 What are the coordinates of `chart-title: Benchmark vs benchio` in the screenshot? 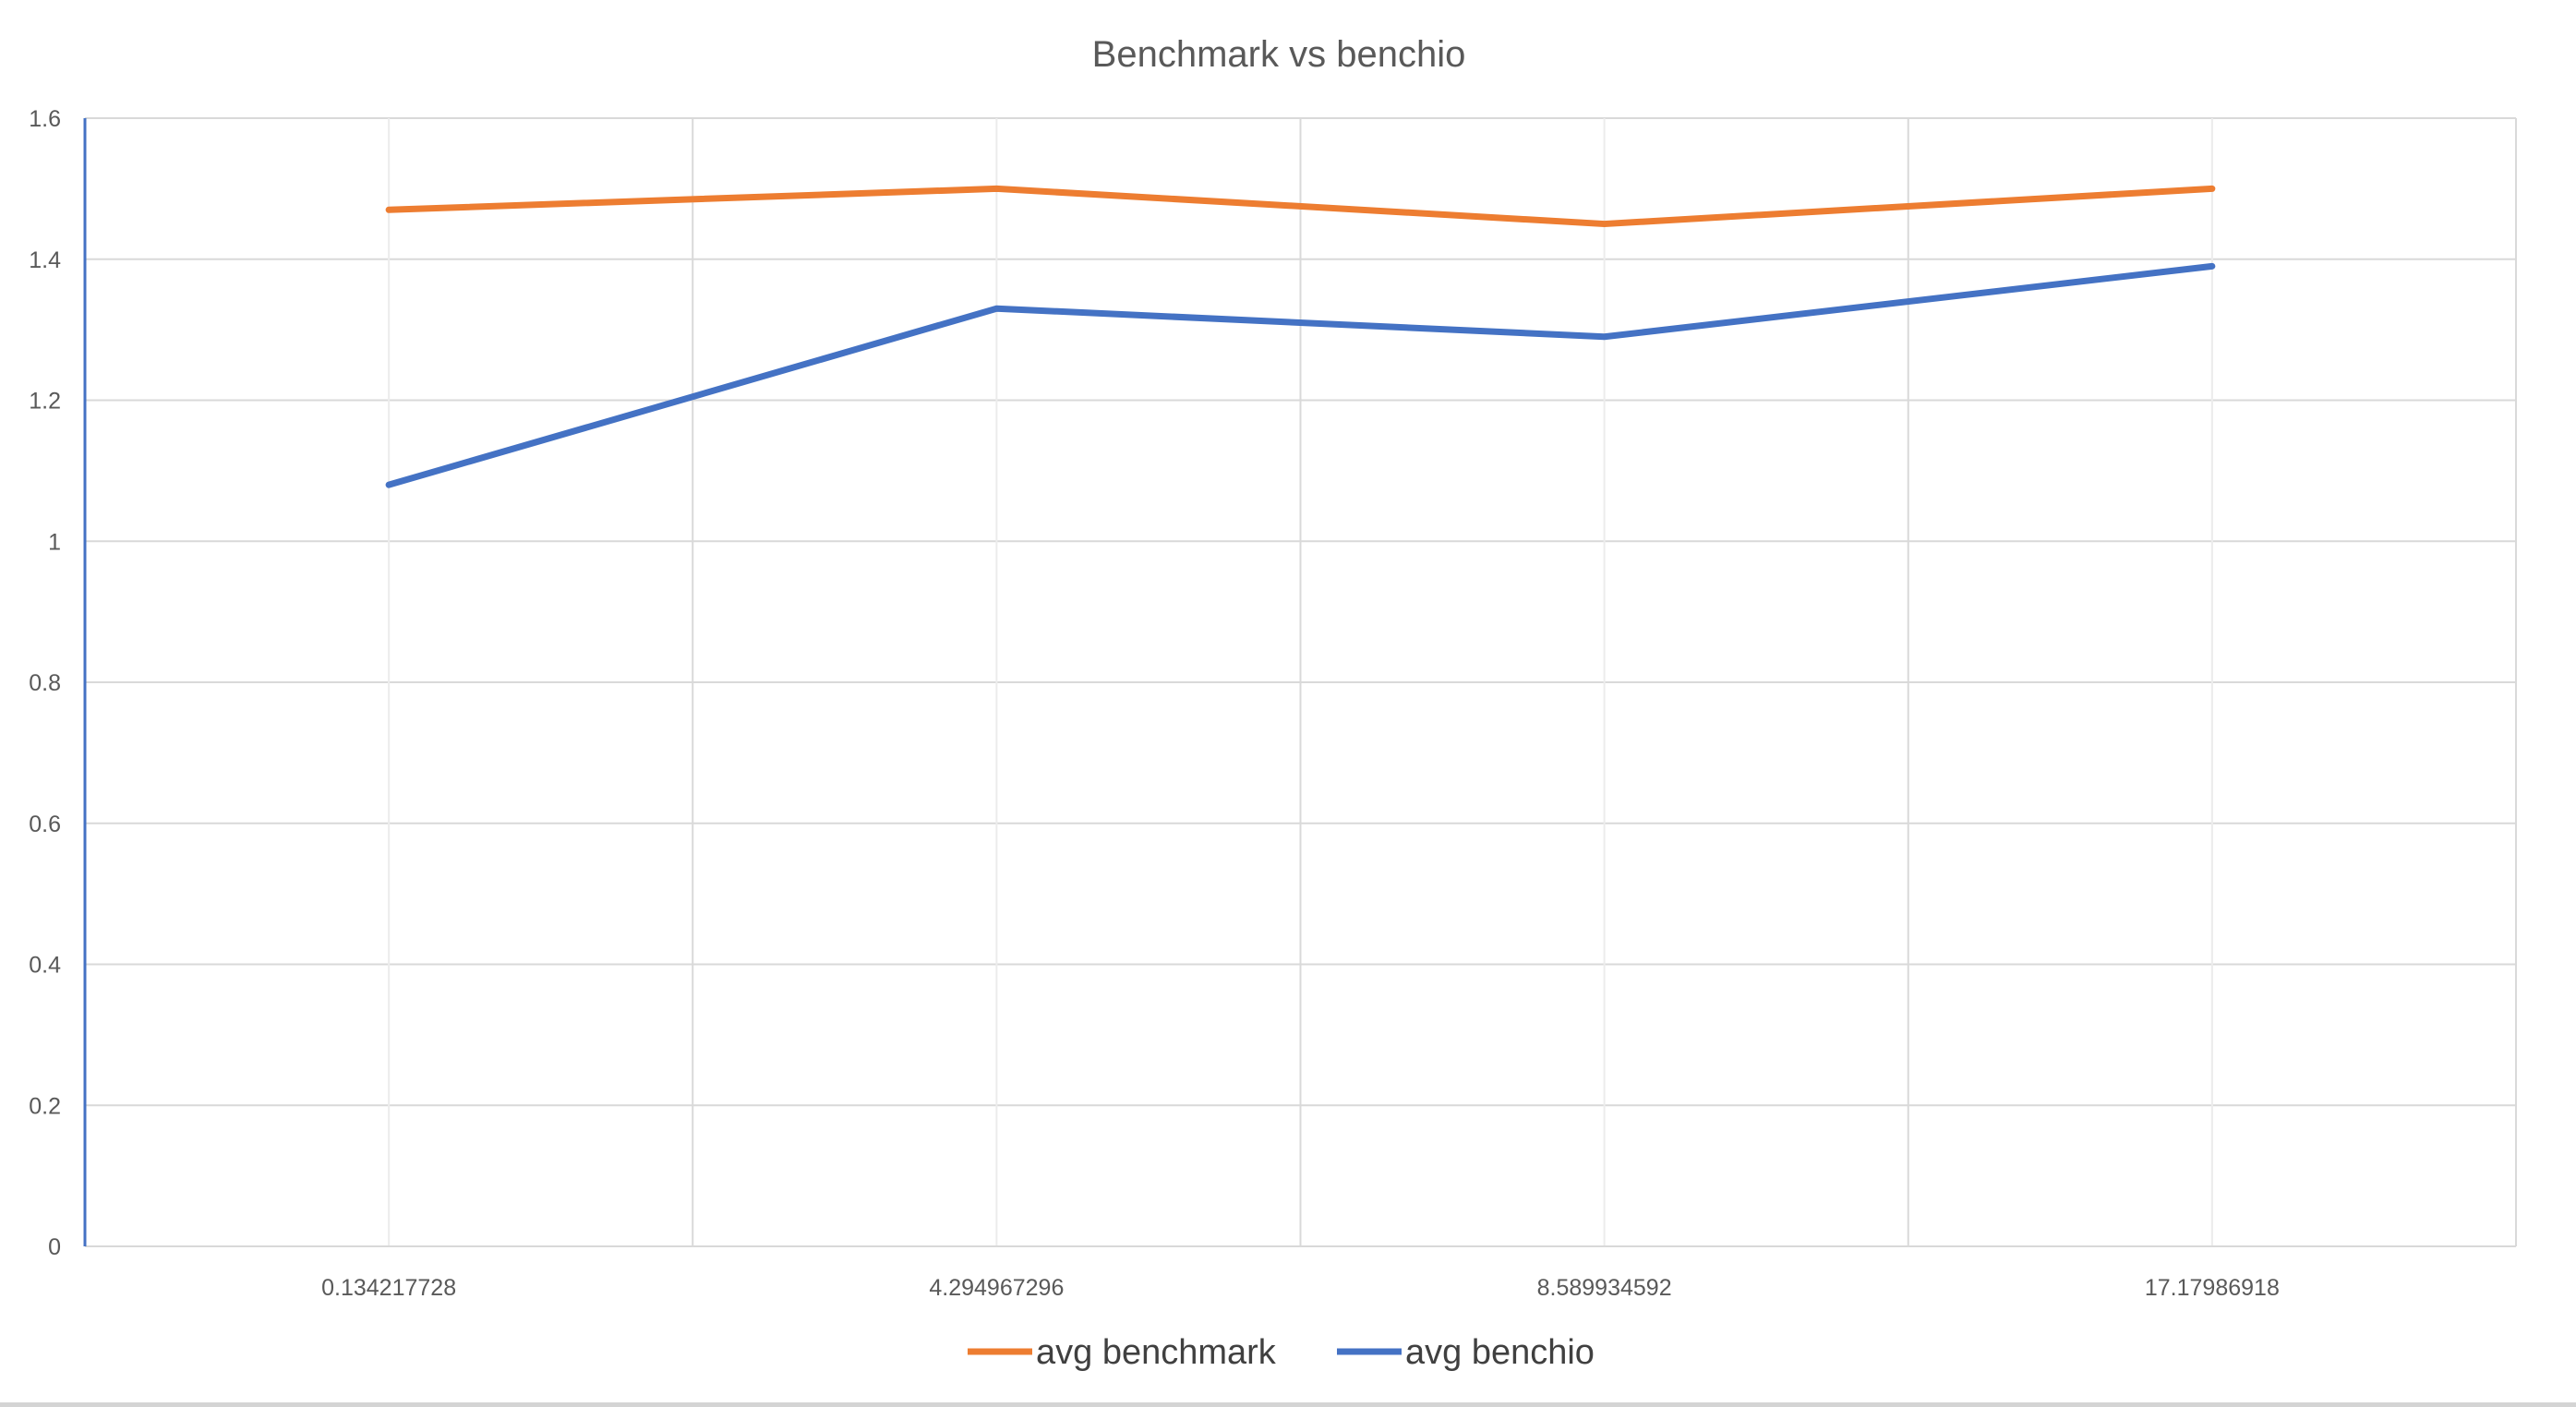 It's located at (1279, 54).